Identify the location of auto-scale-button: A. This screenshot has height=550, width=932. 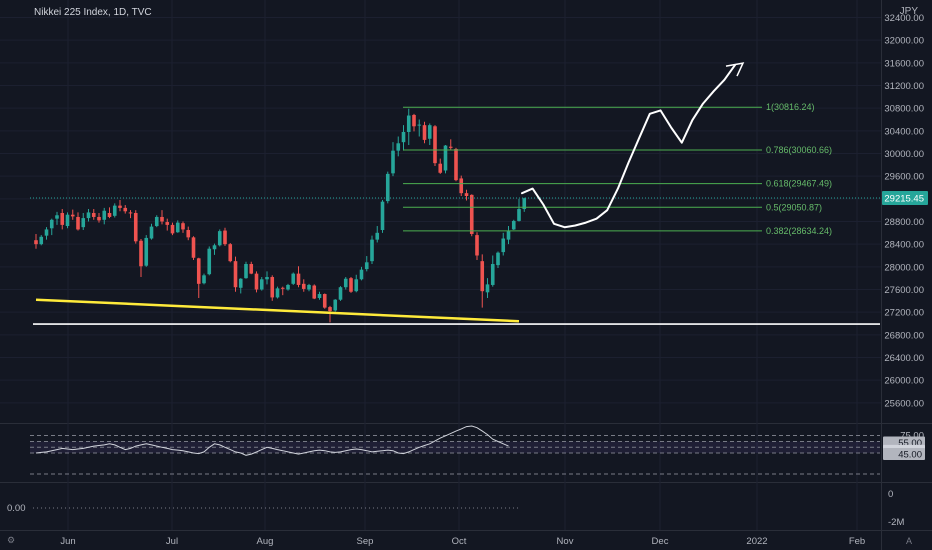
(908, 541).